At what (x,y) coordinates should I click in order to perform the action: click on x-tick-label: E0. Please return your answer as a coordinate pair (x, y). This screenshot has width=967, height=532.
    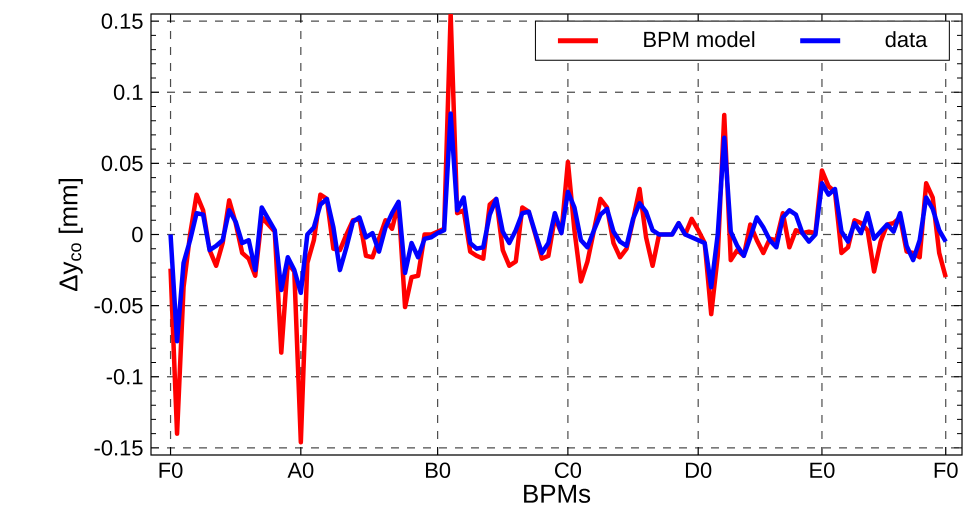
    Looking at the image, I should click on (822, 470).